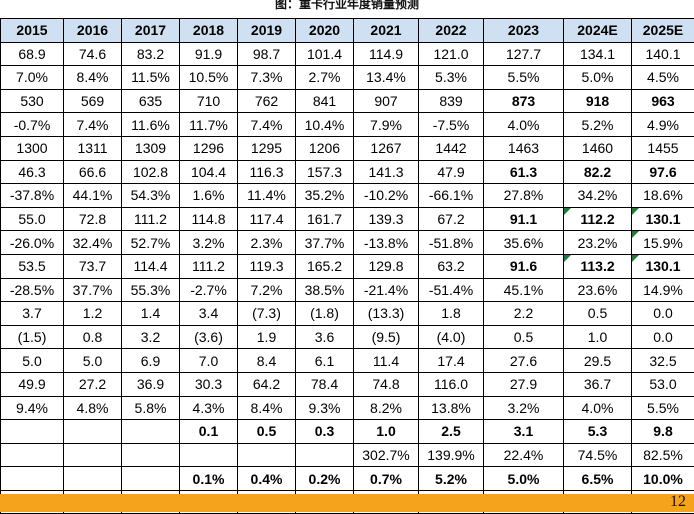  Describe the element at coordinates (598, 384) in the screenshot. I see `table-cell: 36.7` at that location.